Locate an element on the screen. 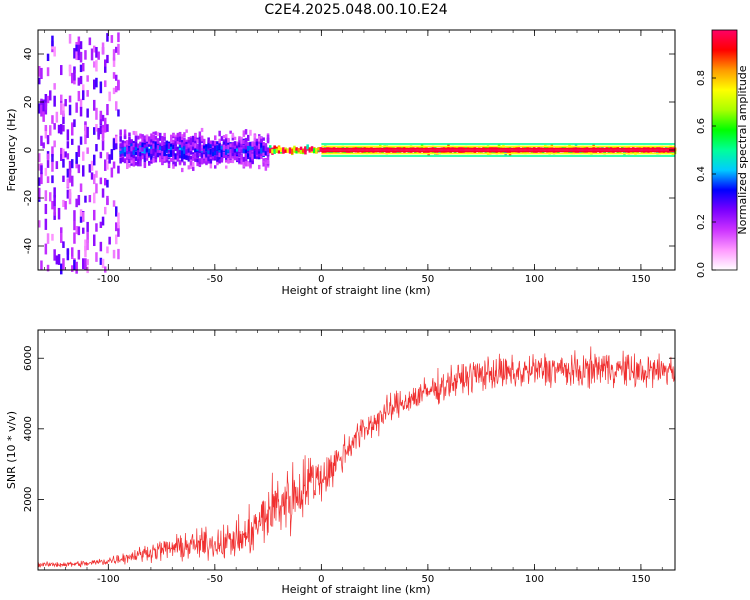 The height and width of the screenshot is (600, 750). carrier-band is located at coordinates (498, 148).